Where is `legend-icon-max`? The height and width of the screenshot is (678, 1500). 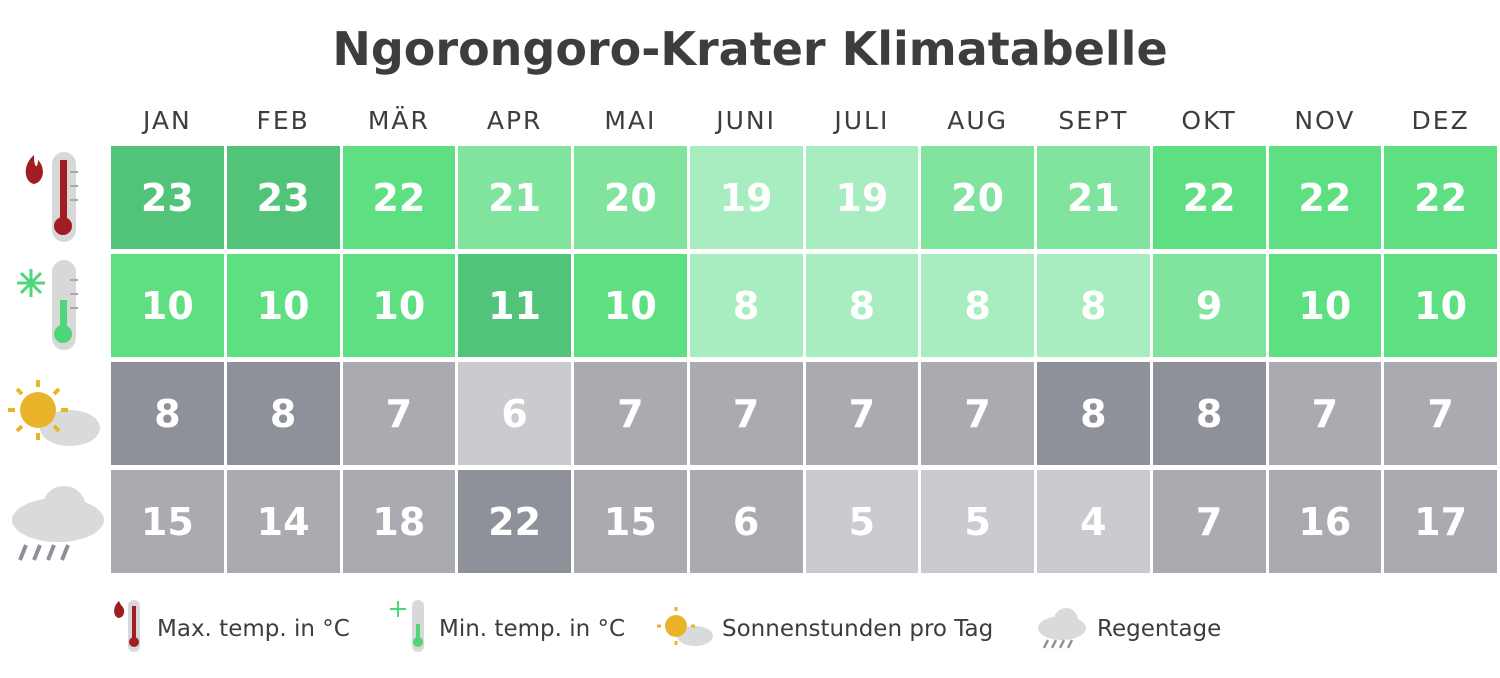 legend-icon-max is located at coordinates (127, 626).